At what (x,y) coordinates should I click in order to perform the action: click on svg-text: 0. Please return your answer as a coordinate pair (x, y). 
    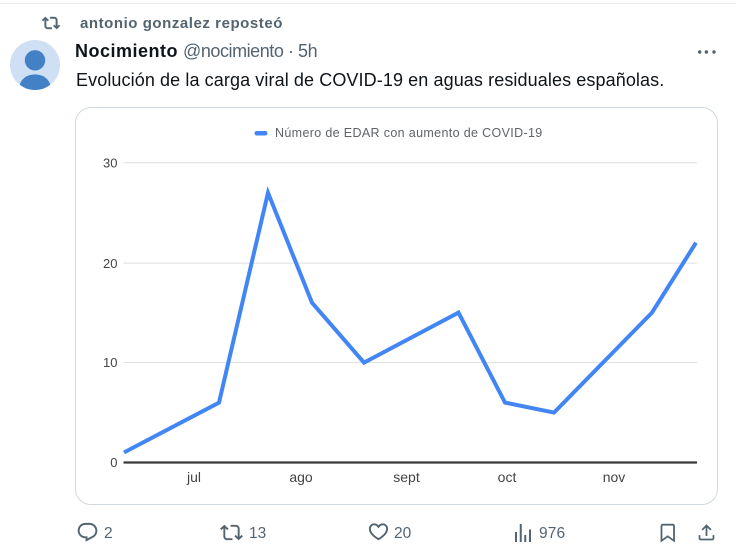
    Looking at the image, I should click on (113, 462).